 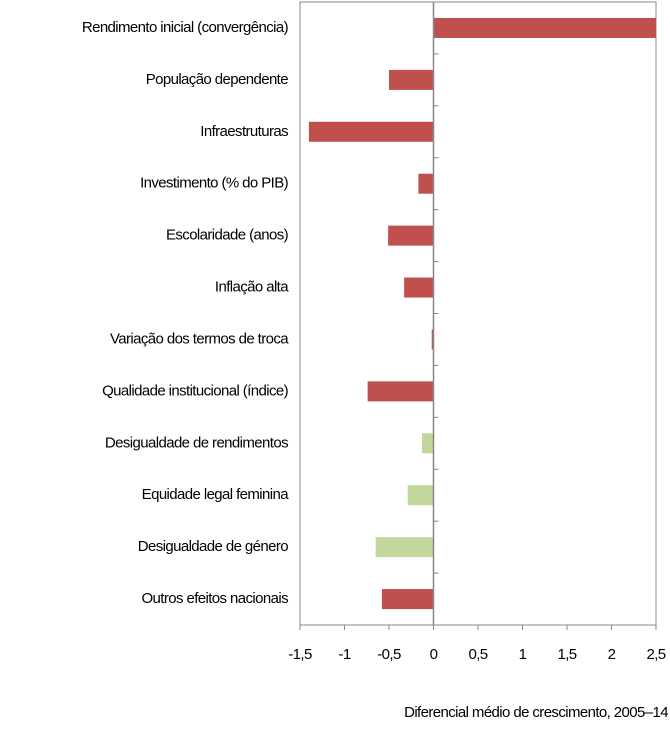 I want to click on y-tick-label: População dependente, so click(x=217, y=79).